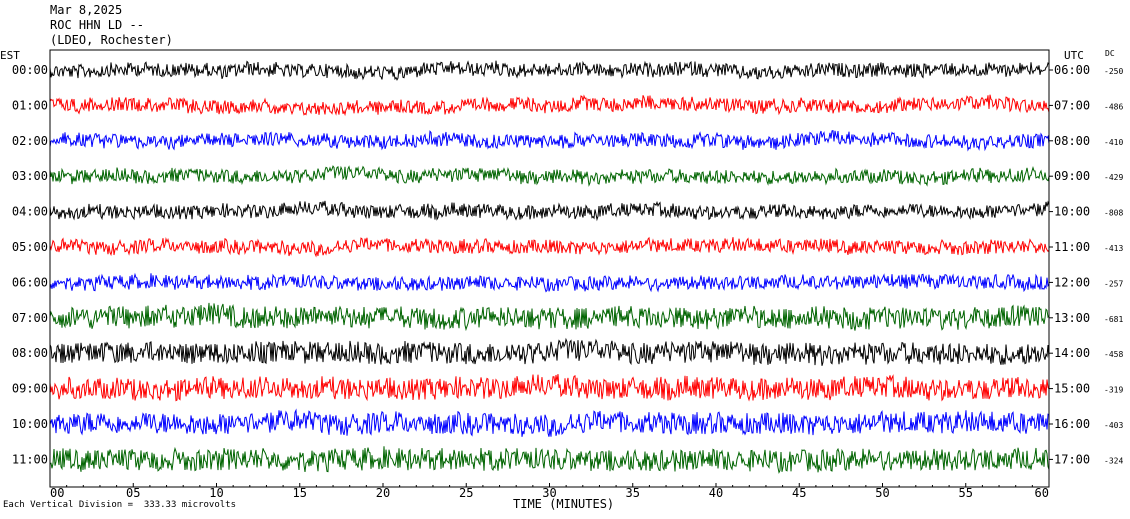 This screenshot has width=1130, height=519. What do you see at coordinates (30, 389) in the screenshot?
I see `est-label-9: 09:00` at bounding box center [30, 389].